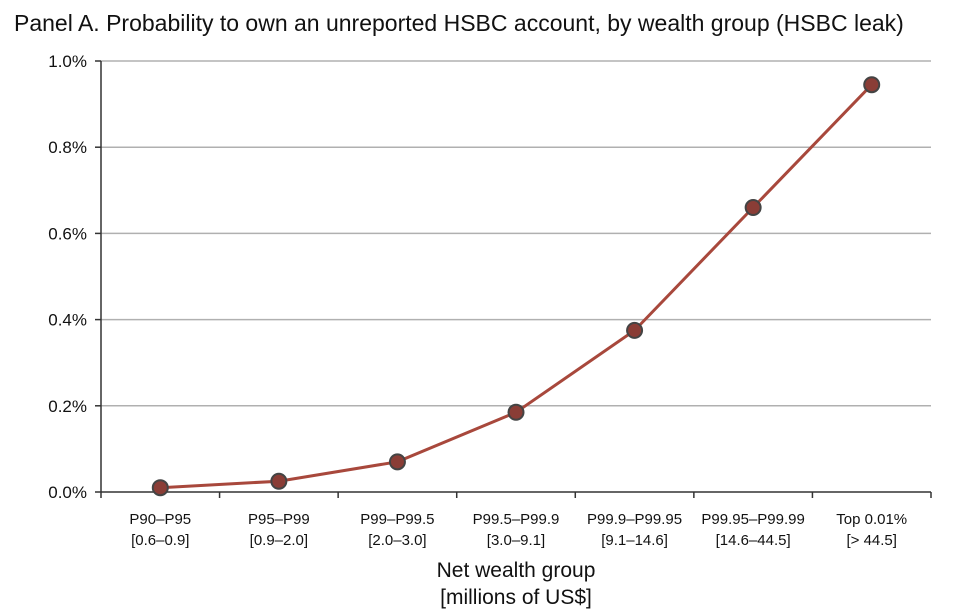  What do you see at coordinates (67, 61) in the screenshot?
I see `y-tick-label: 1.0%` at bounding box center [67, 61].